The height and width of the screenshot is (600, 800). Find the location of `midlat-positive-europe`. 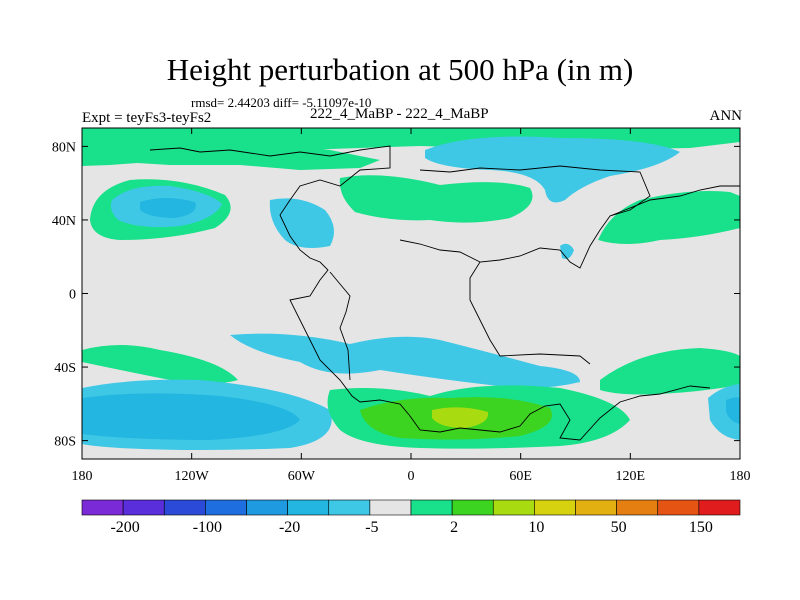

midlat-positive-europe is located at coordinates (436, 199).